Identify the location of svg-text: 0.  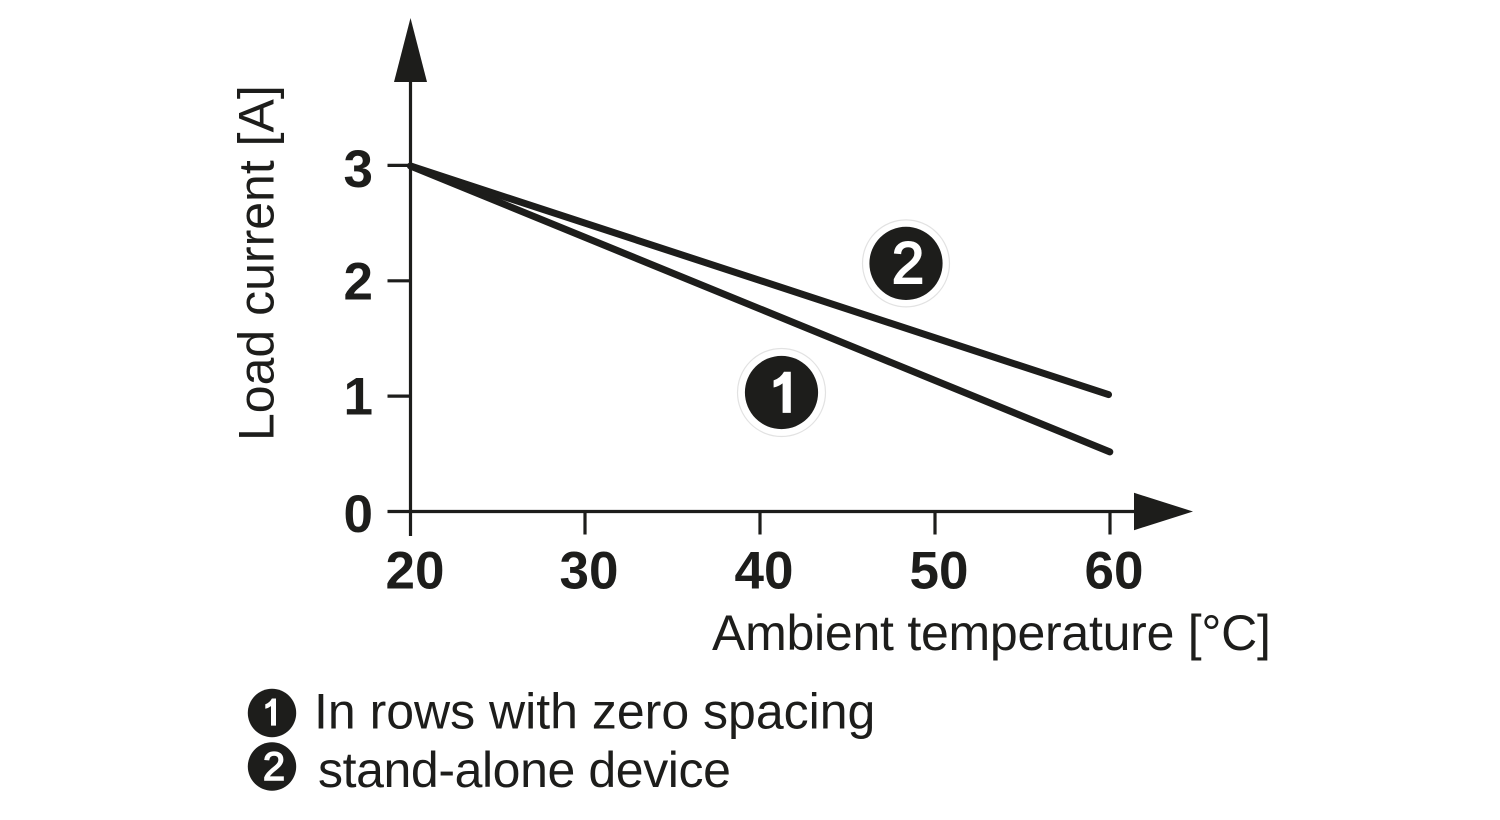
(358, 514).